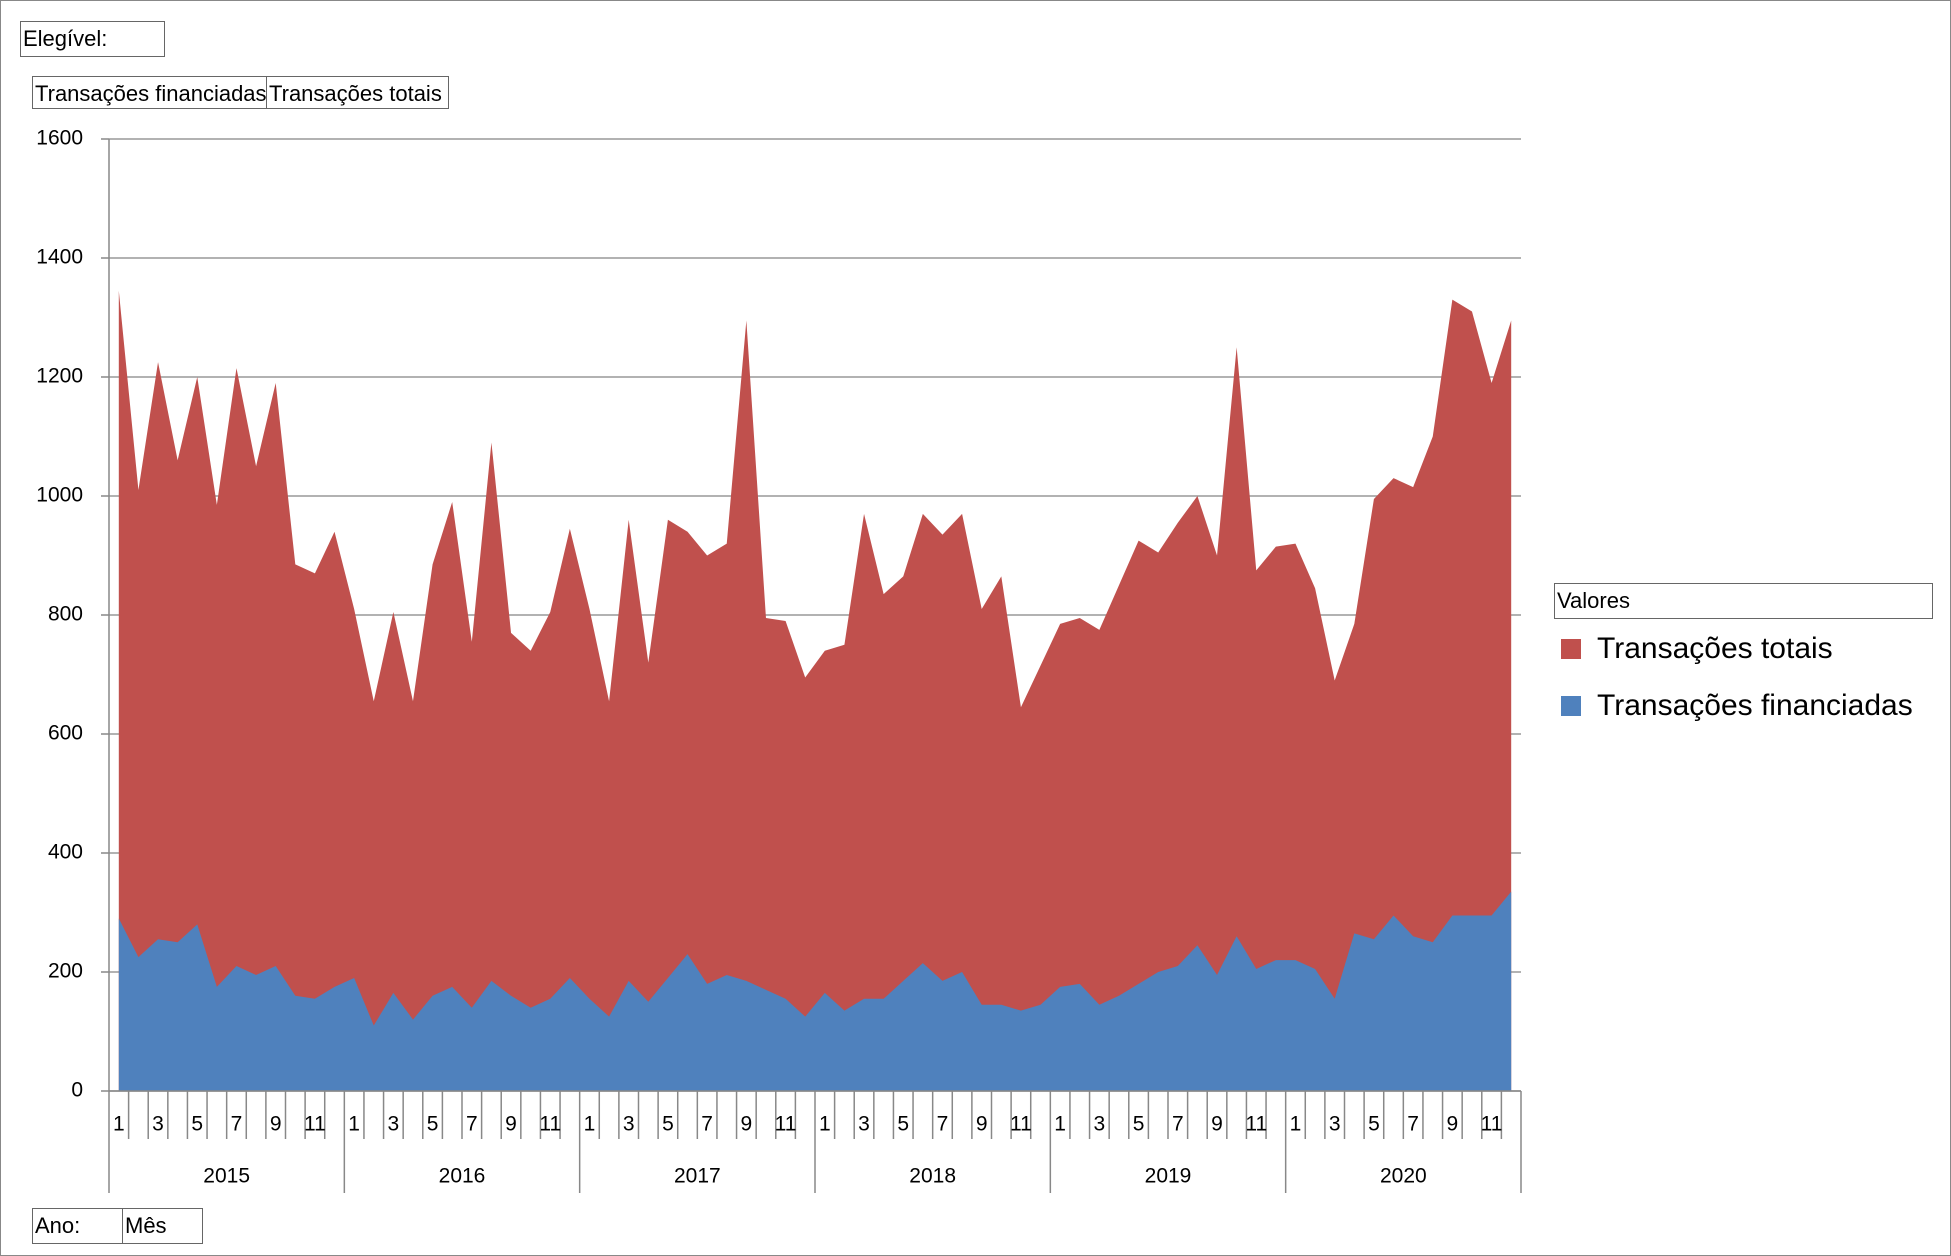 The width and height of the screenshot is (1951, 1256). I want to click on y-tick-label: 800, so click(65, 614).